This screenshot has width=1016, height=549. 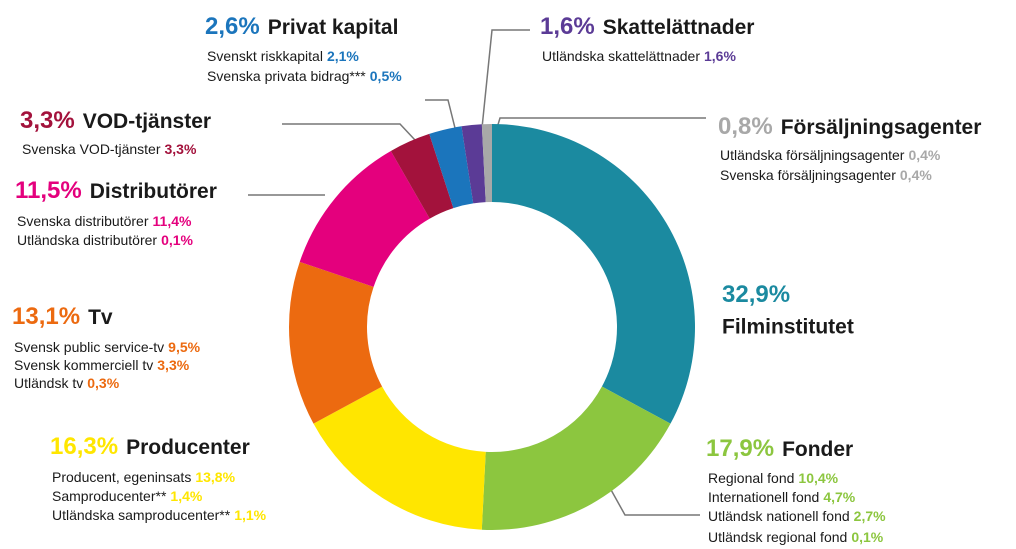 What do you see at coordinates (46, 316) in the screenshot?
I see `category-percent: 13,1%` at bounding box center [46, 316].